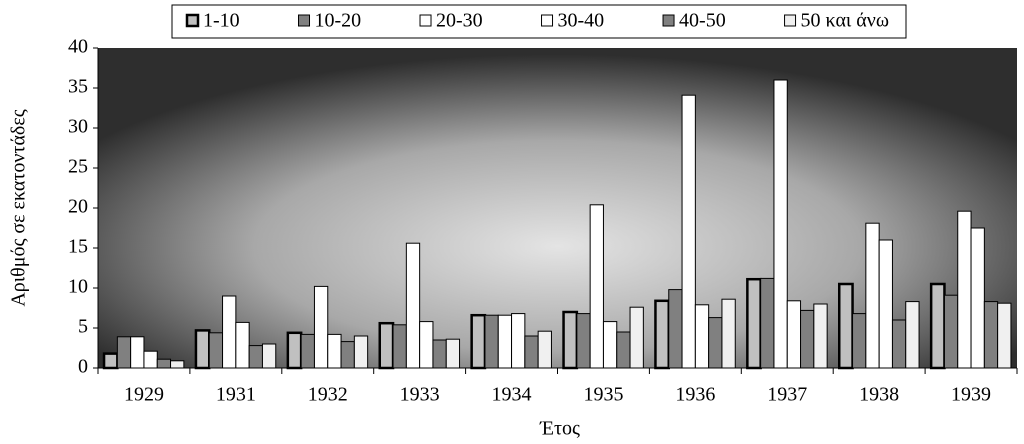 The image size is (1024, 444). Describe the element at coordinates (845, 21) in the screenshot. I see `legend-label: 50 και άνω` at that location.